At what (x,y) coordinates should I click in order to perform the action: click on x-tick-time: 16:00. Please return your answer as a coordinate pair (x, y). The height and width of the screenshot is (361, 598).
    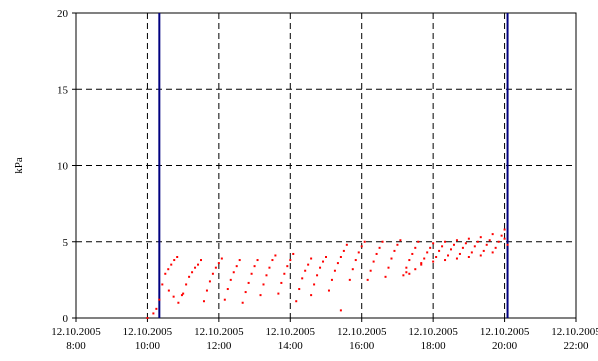
    Looking at the image, I should click on (362, 346).